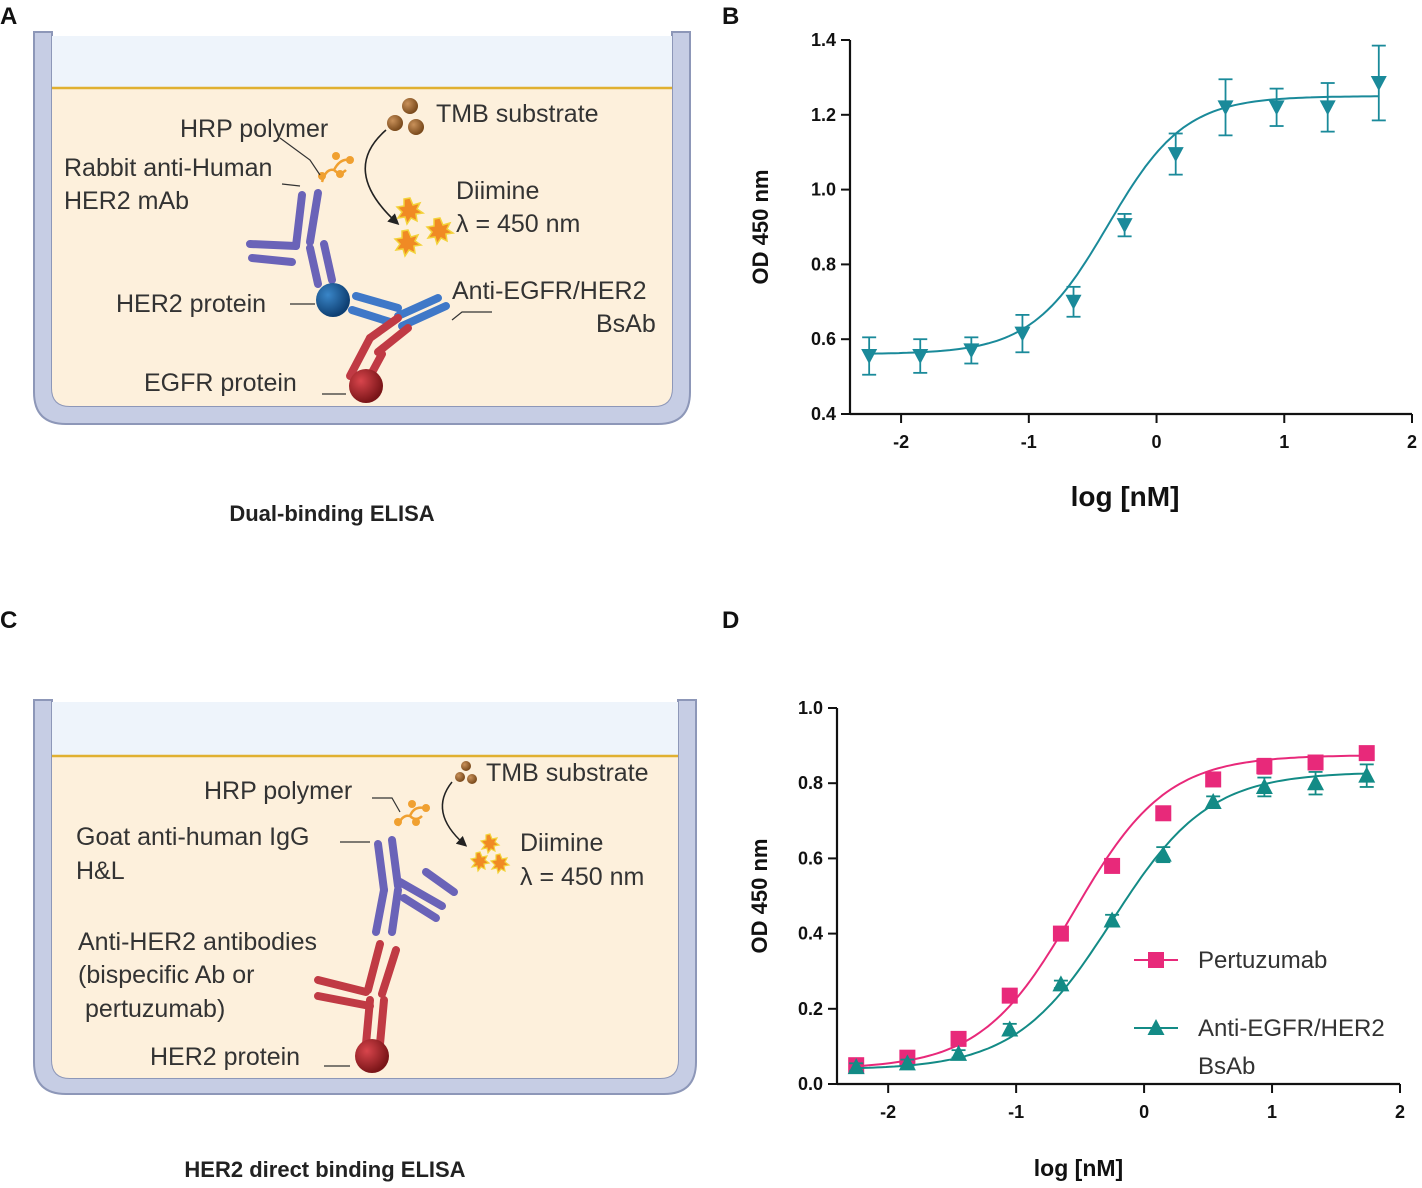 The height and width of the screenshot is (1188, 1422). Describe the element at coordinates (151, 1009) in the screenshot. I see `anti-her2-label-line3: pertuzumab)` at that location.